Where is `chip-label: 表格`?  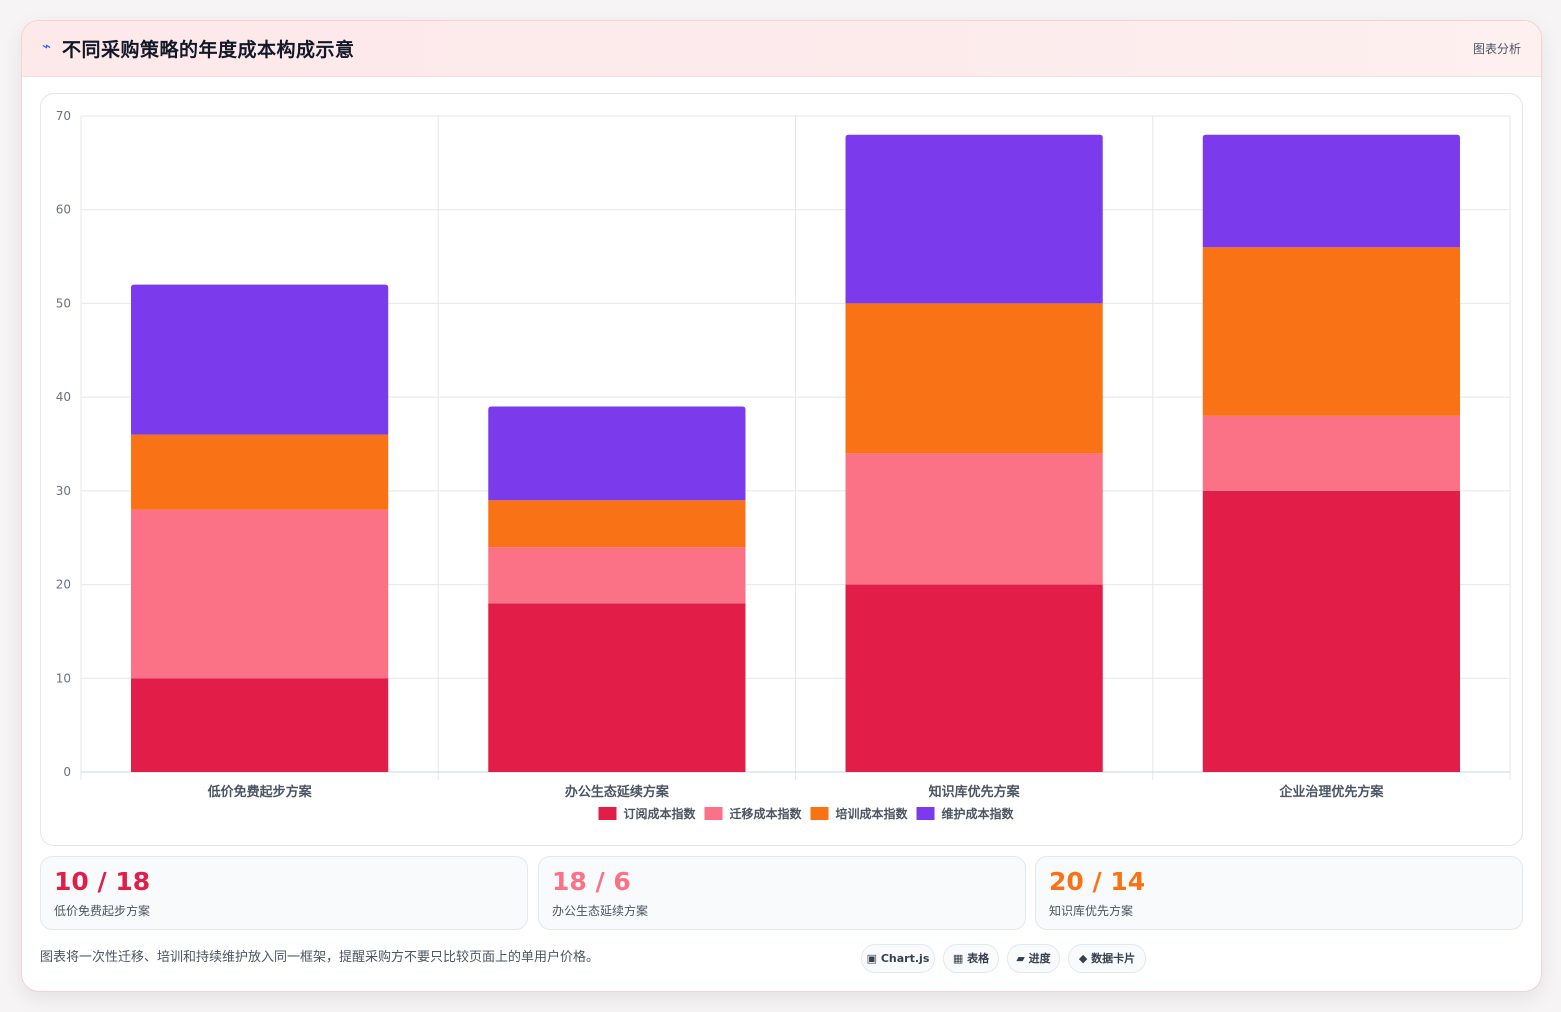 chip-label: 表格 is located at coordinates (978, 958).